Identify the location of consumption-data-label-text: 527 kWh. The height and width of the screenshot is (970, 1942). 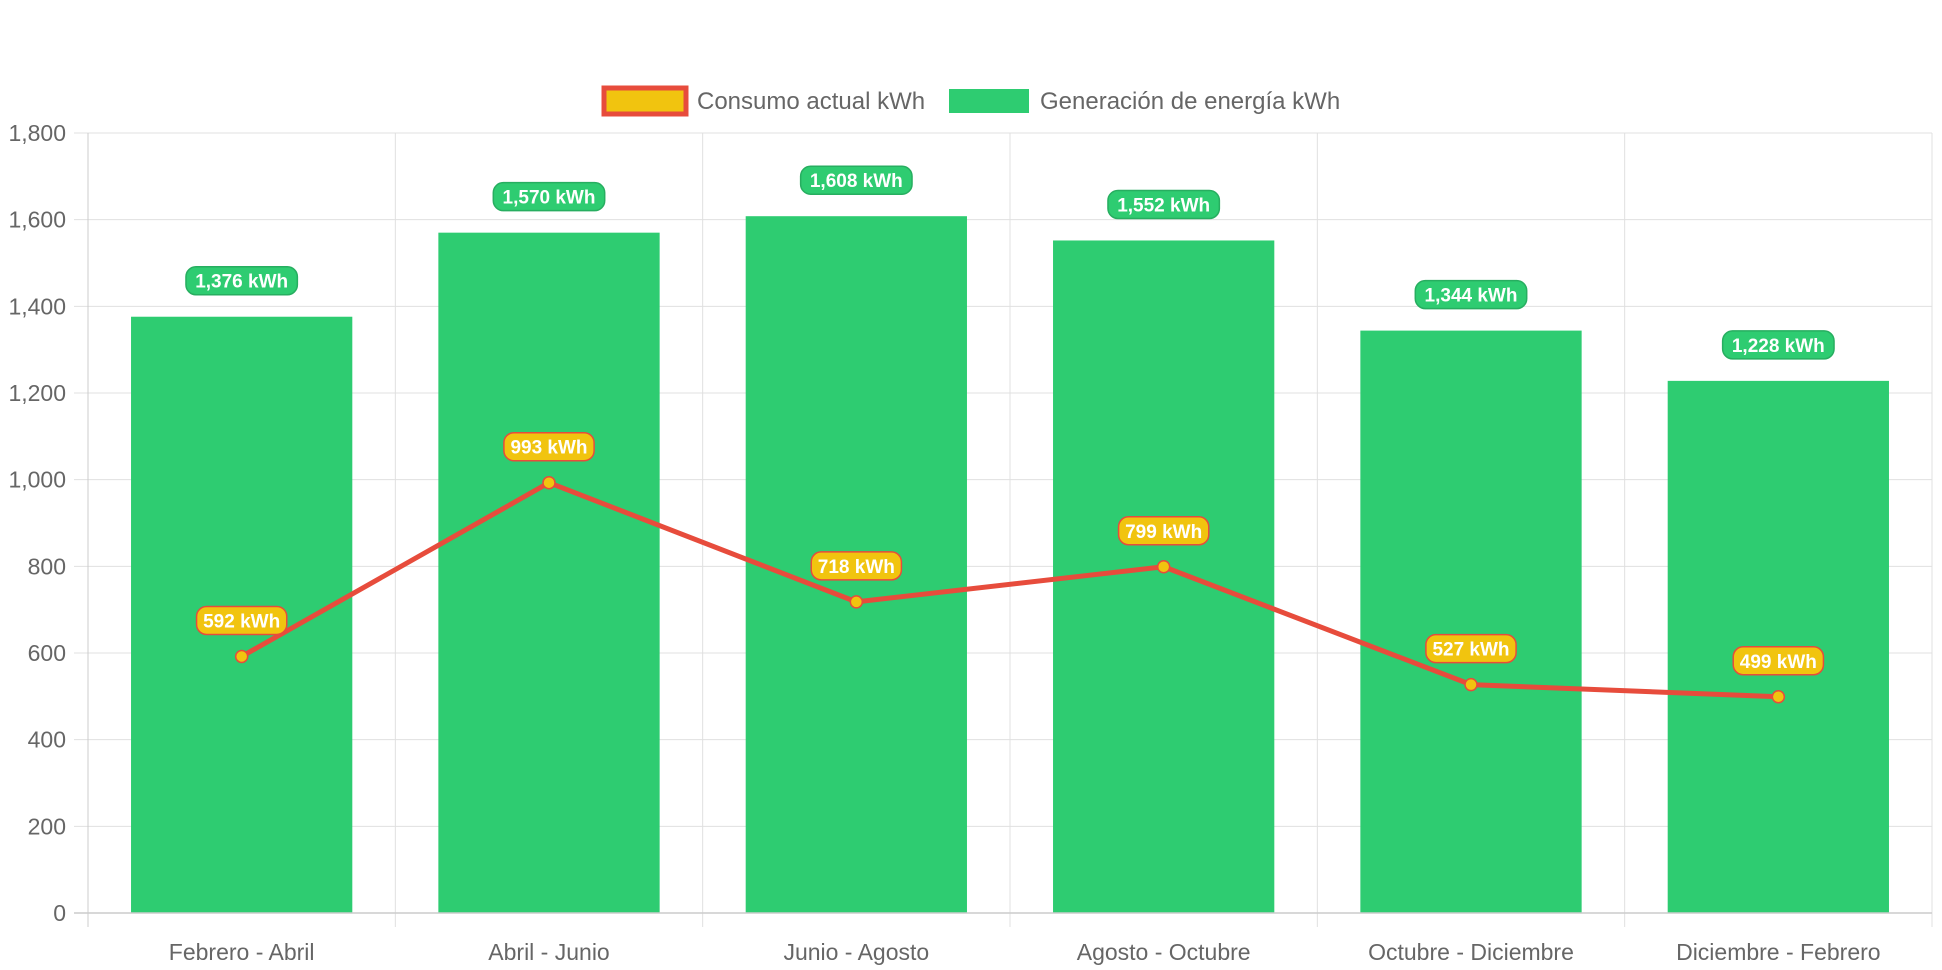
(1470, 650).